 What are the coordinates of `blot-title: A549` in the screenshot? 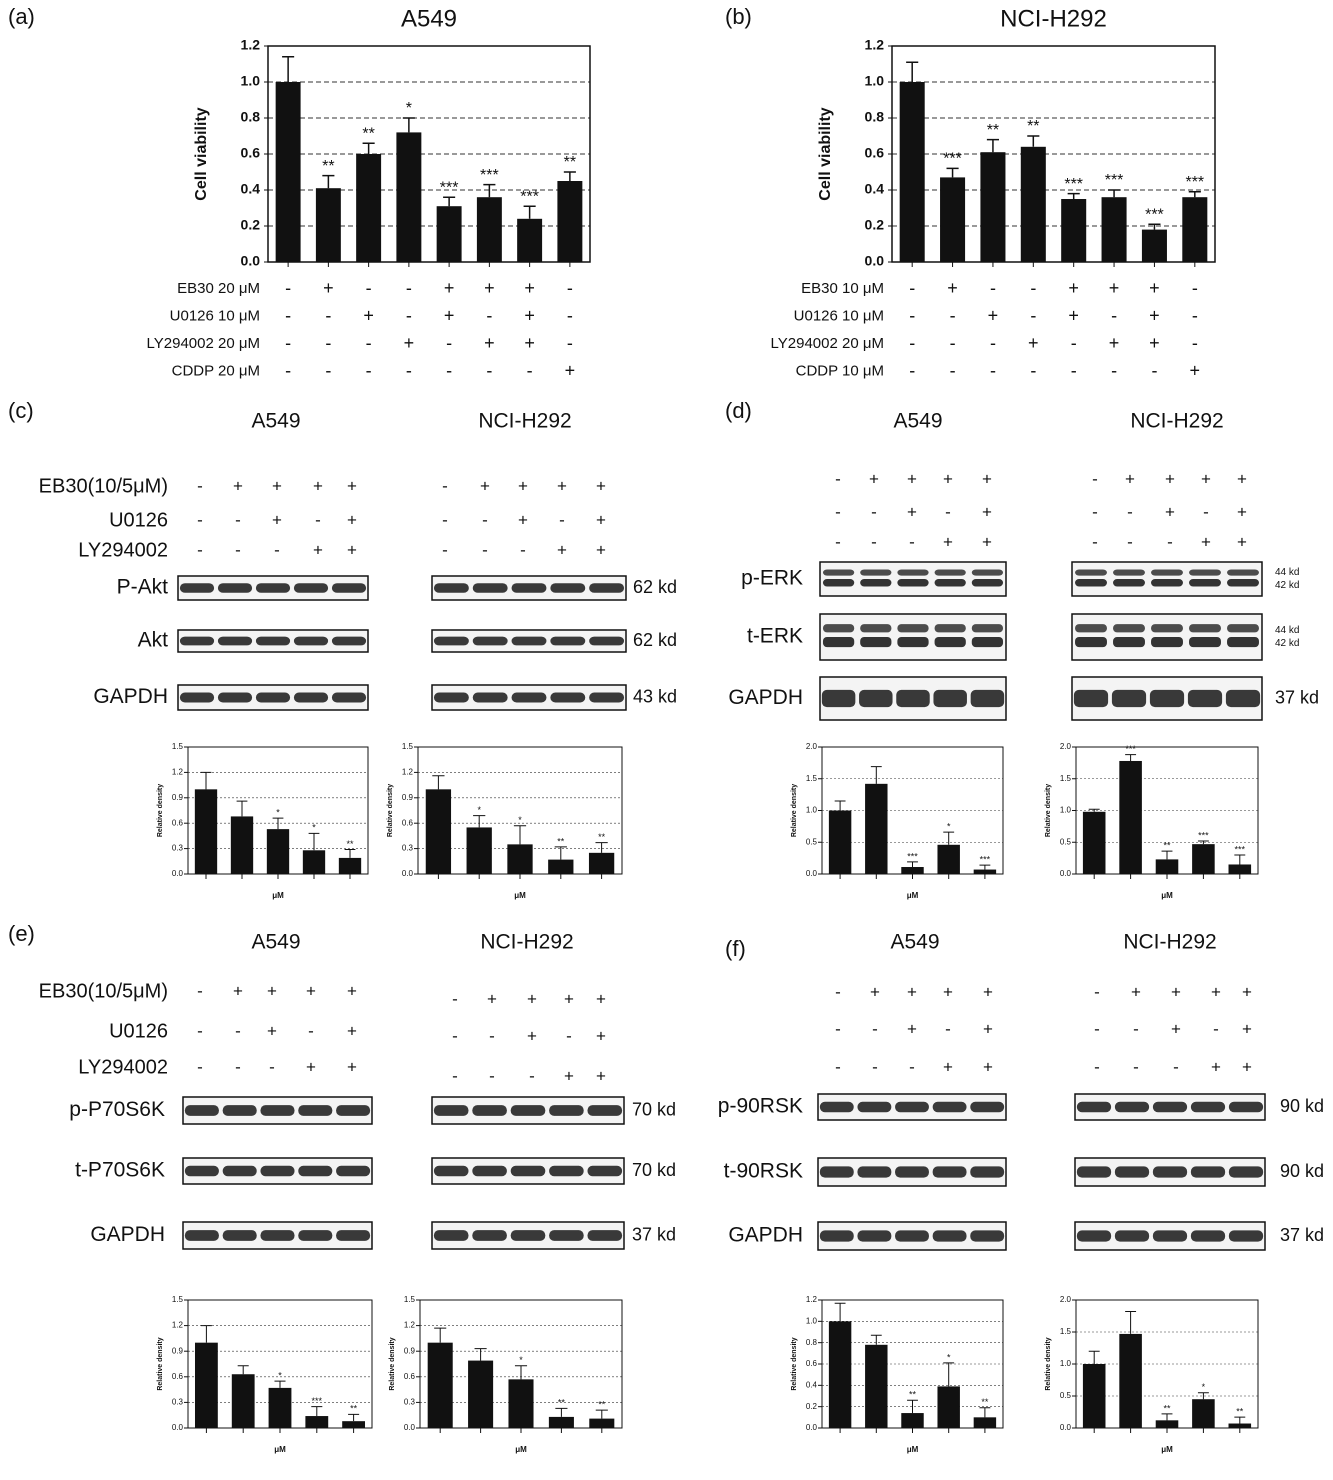 It's located at (275, 942).